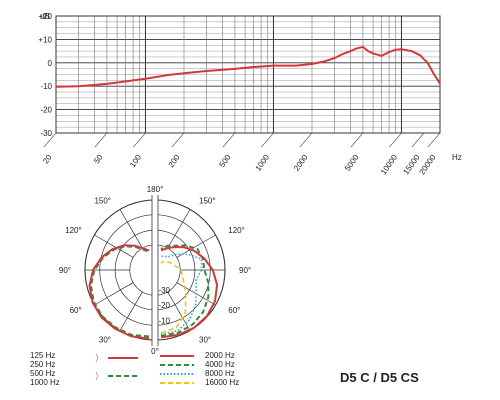  What do you see at coordinates (352, 163) in the screenshot?
I see `fr-x-tick-label: 5000` at bounding box center [352, 163].